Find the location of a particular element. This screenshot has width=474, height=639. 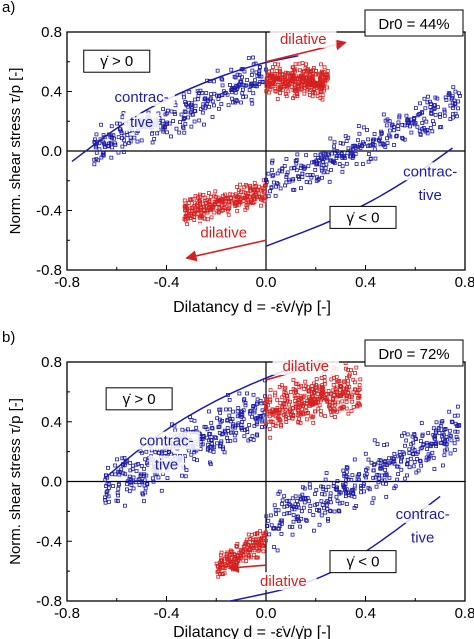

y-tick-label: -0.4 is located at coordinates (49, 211).